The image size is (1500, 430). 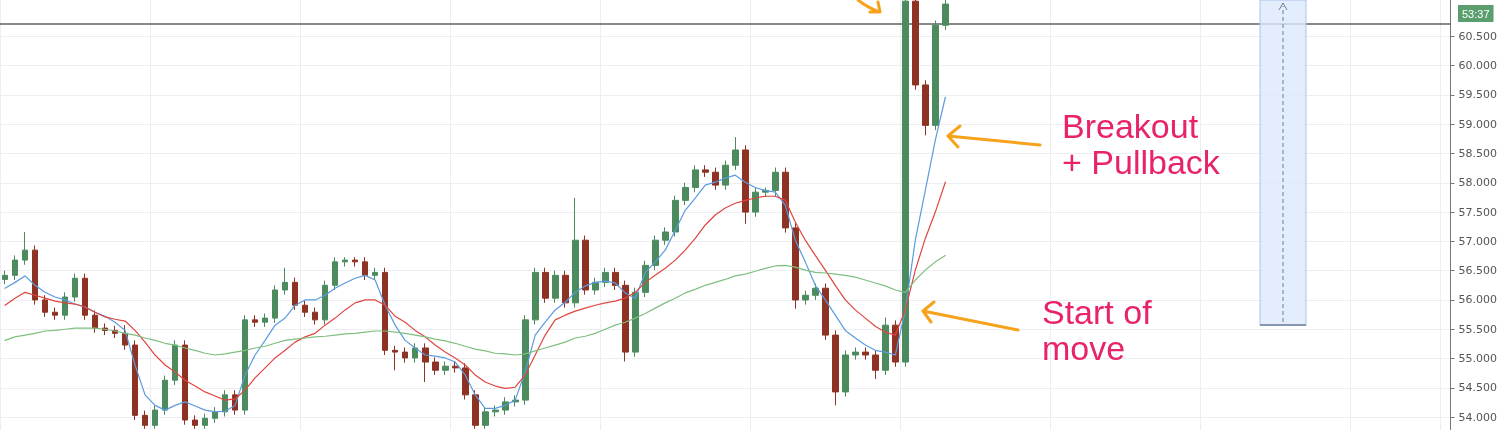 What do you see at coordinates (1478, 153) in the screenshot?
I see `y-tick-label: 58.500` at bounding box center [1478, 153].